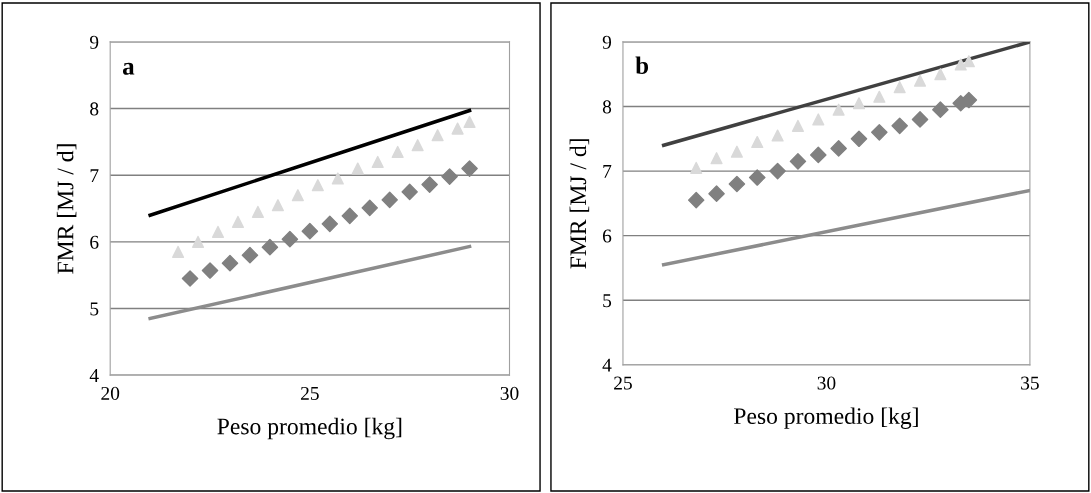 This screenshot has width=1091, height=493. Describe the element at coordinates (1030, 383) in the screenshot. I see `x-tick-label: 35` at that location.